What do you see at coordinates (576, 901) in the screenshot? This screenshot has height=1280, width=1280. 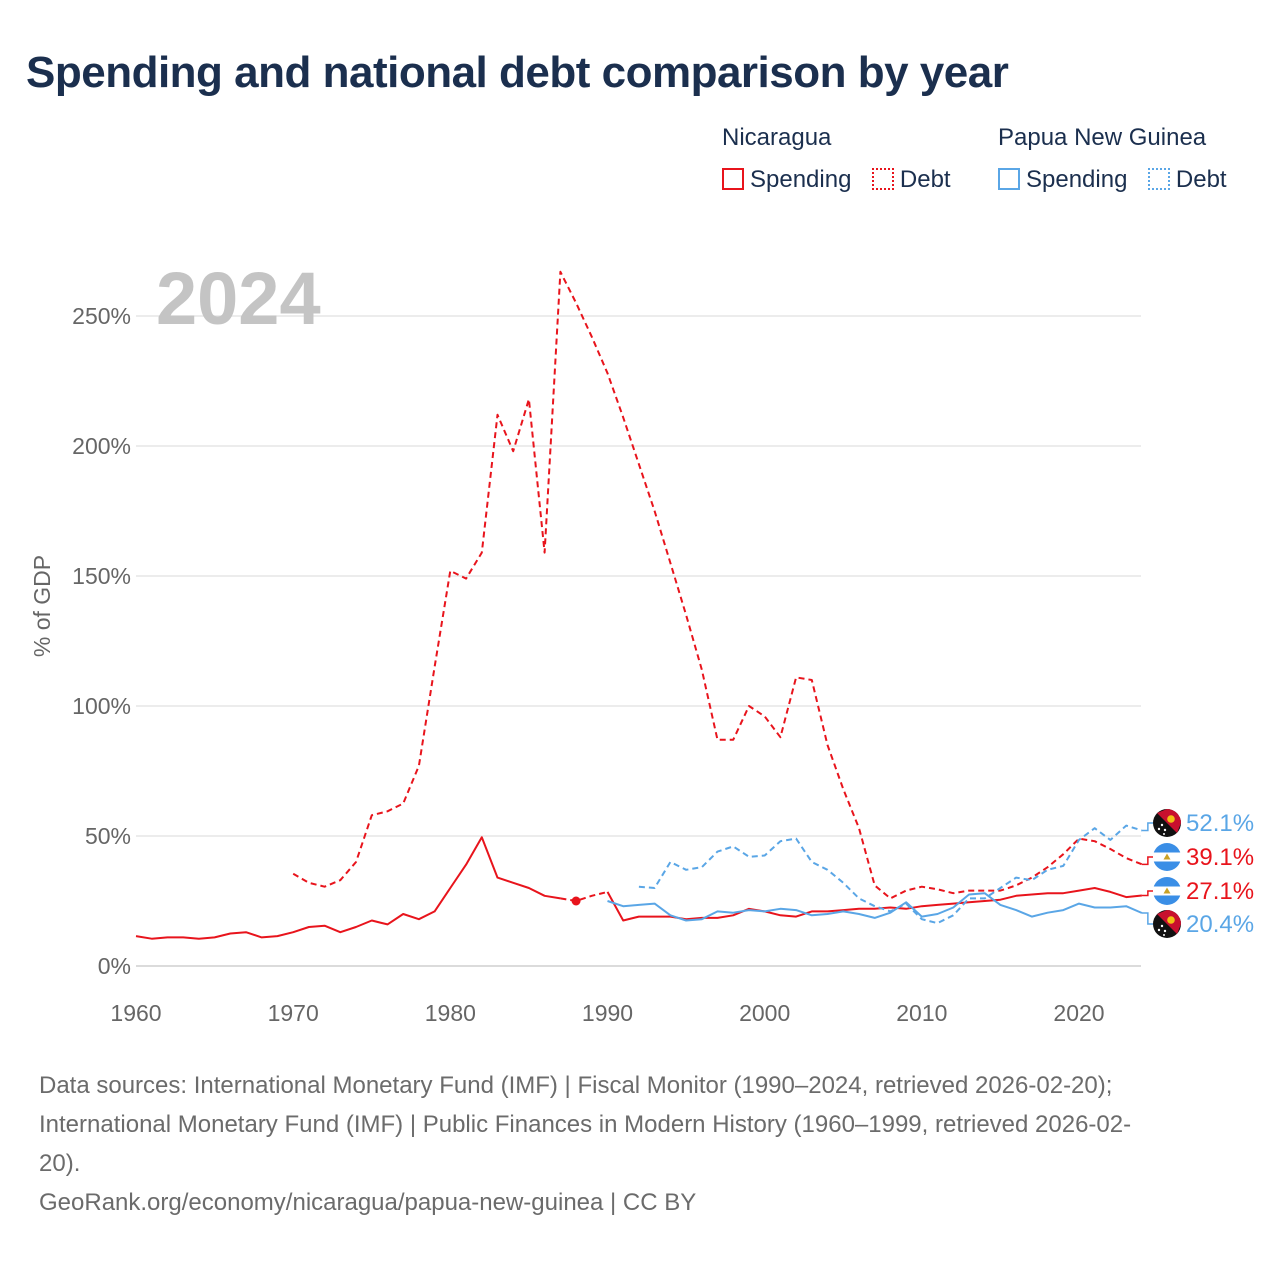 I see `gap-marker-point` at bounding box center [576, 901].